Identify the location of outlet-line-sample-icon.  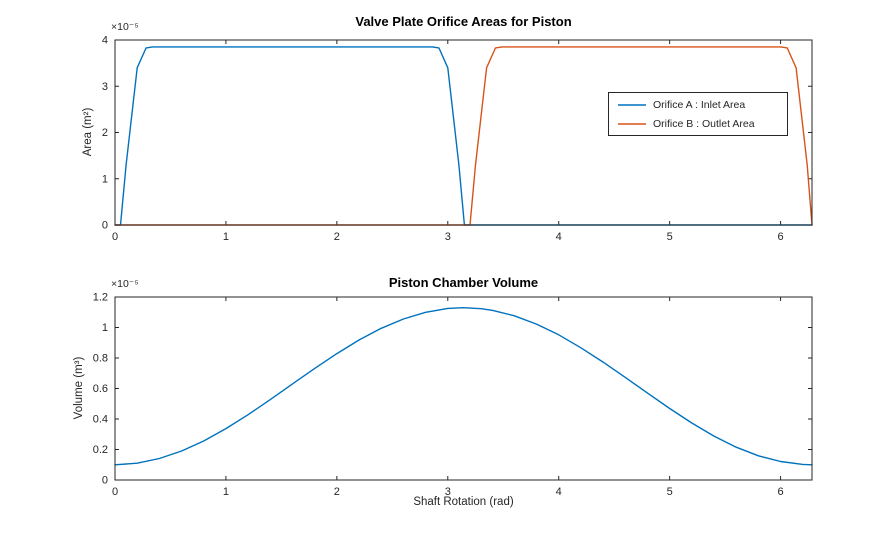
(632, 123).